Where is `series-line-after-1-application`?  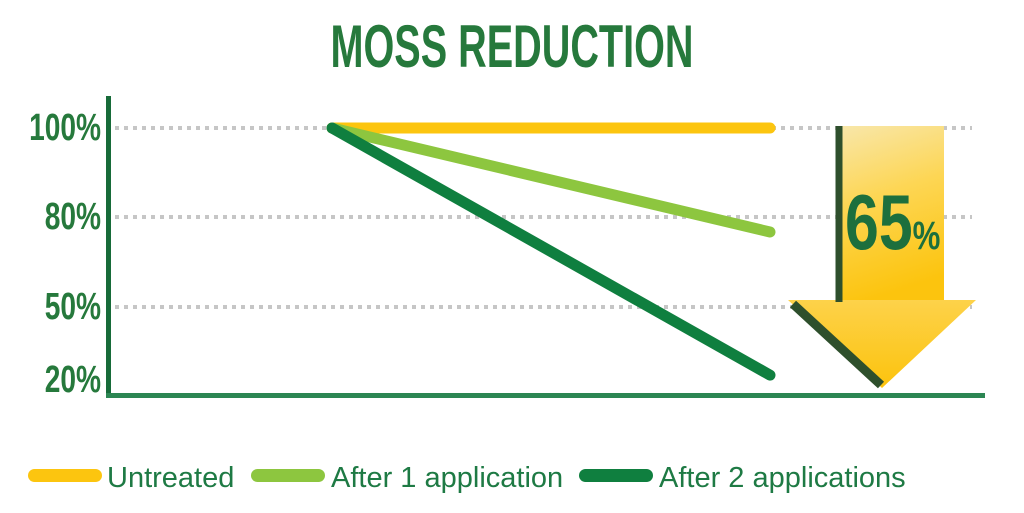 series-line-after-1-application is located at coordinates (551, 180).